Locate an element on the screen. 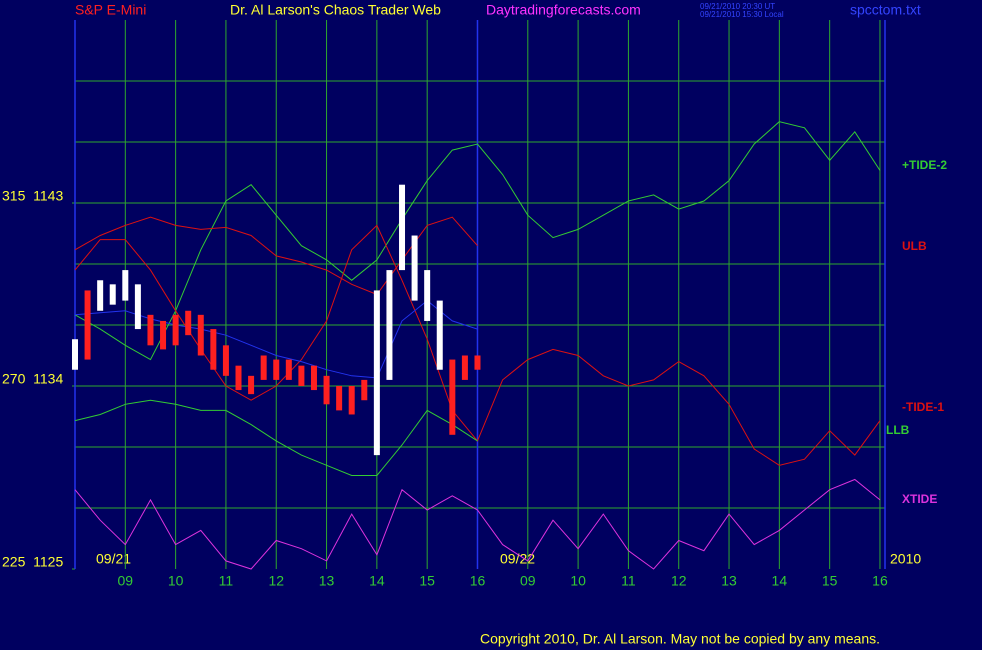 The image size is (982, 650). y-tick-label: 315 1143 is located at coordinates (32, 196).